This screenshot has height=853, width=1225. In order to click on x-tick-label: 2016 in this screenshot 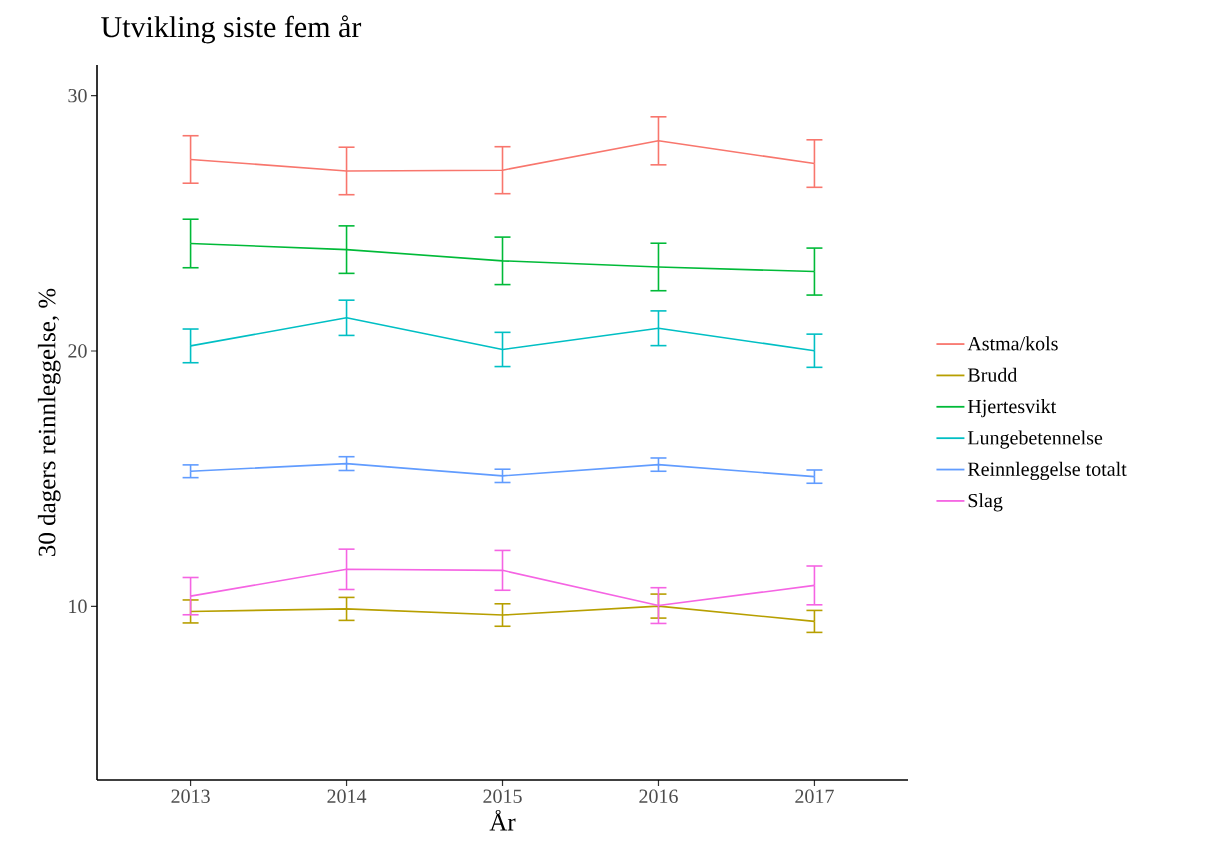, I will do `click(658, 796)`.